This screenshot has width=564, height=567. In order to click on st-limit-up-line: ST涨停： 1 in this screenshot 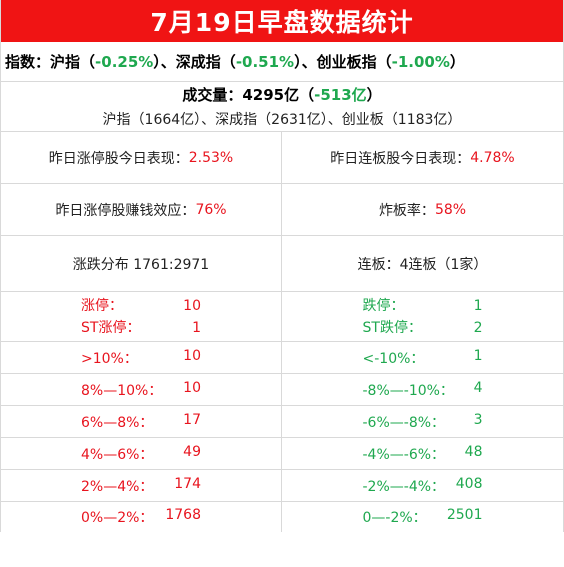, I will do `click(141, 328)`.